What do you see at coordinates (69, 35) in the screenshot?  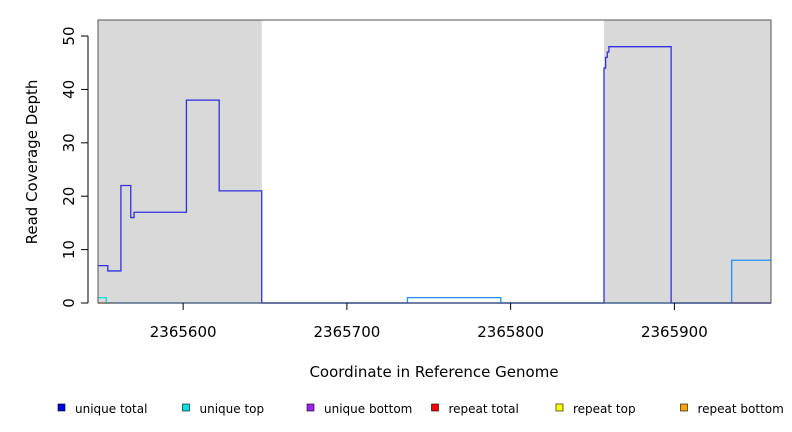 I see `y-tick-label: 50` at bounding box center [69, 35].